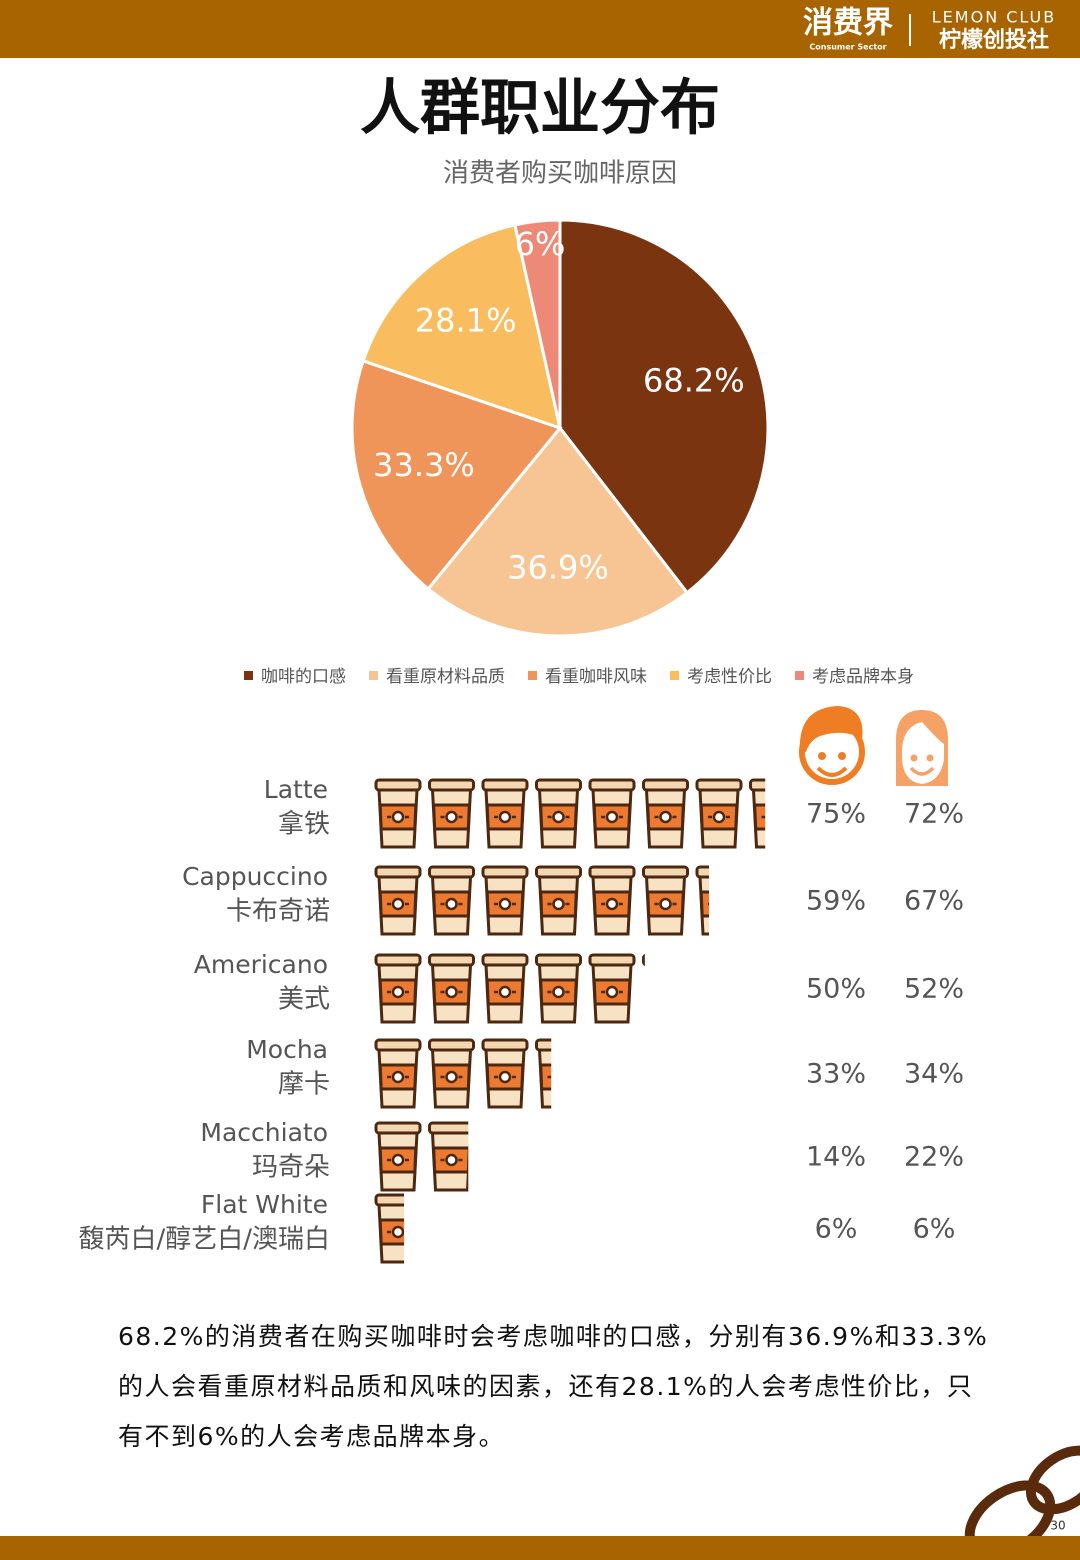  Describe the element at coordinates (278, 912) in the screenshot. I see `category-label-cn: 卡布奇诺` at that location.